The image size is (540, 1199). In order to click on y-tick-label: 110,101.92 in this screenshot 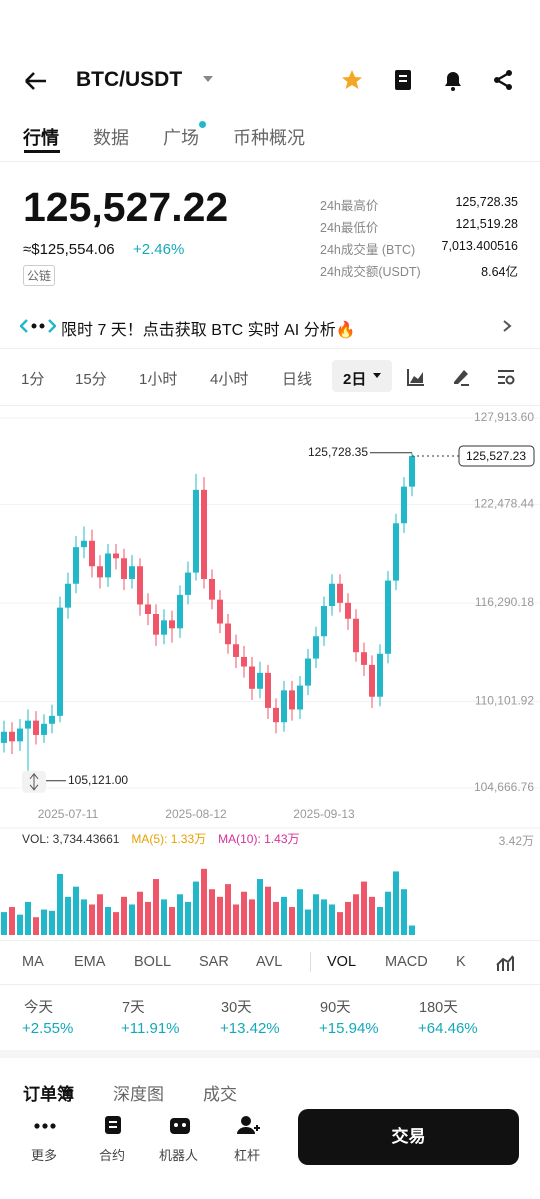, I will do `click(504, 701)`.